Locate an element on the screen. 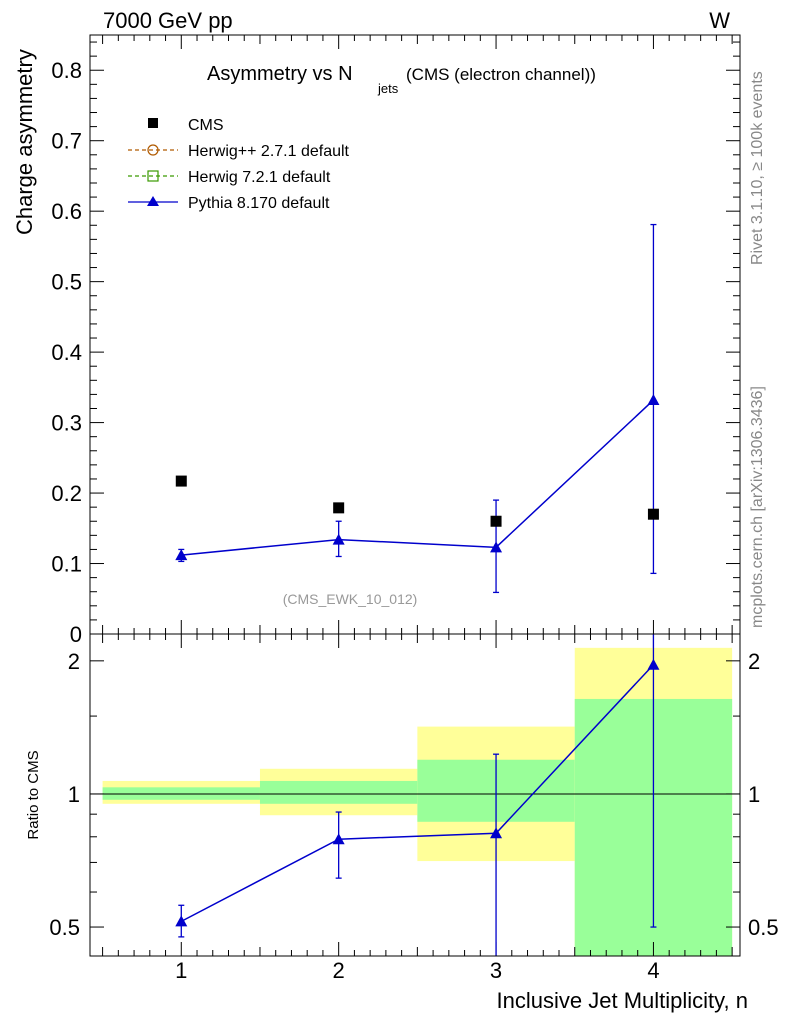 This screenshot has width=786, height=1029. main-ytick-label-7: 0.6 is located at coordinates (66, 211).